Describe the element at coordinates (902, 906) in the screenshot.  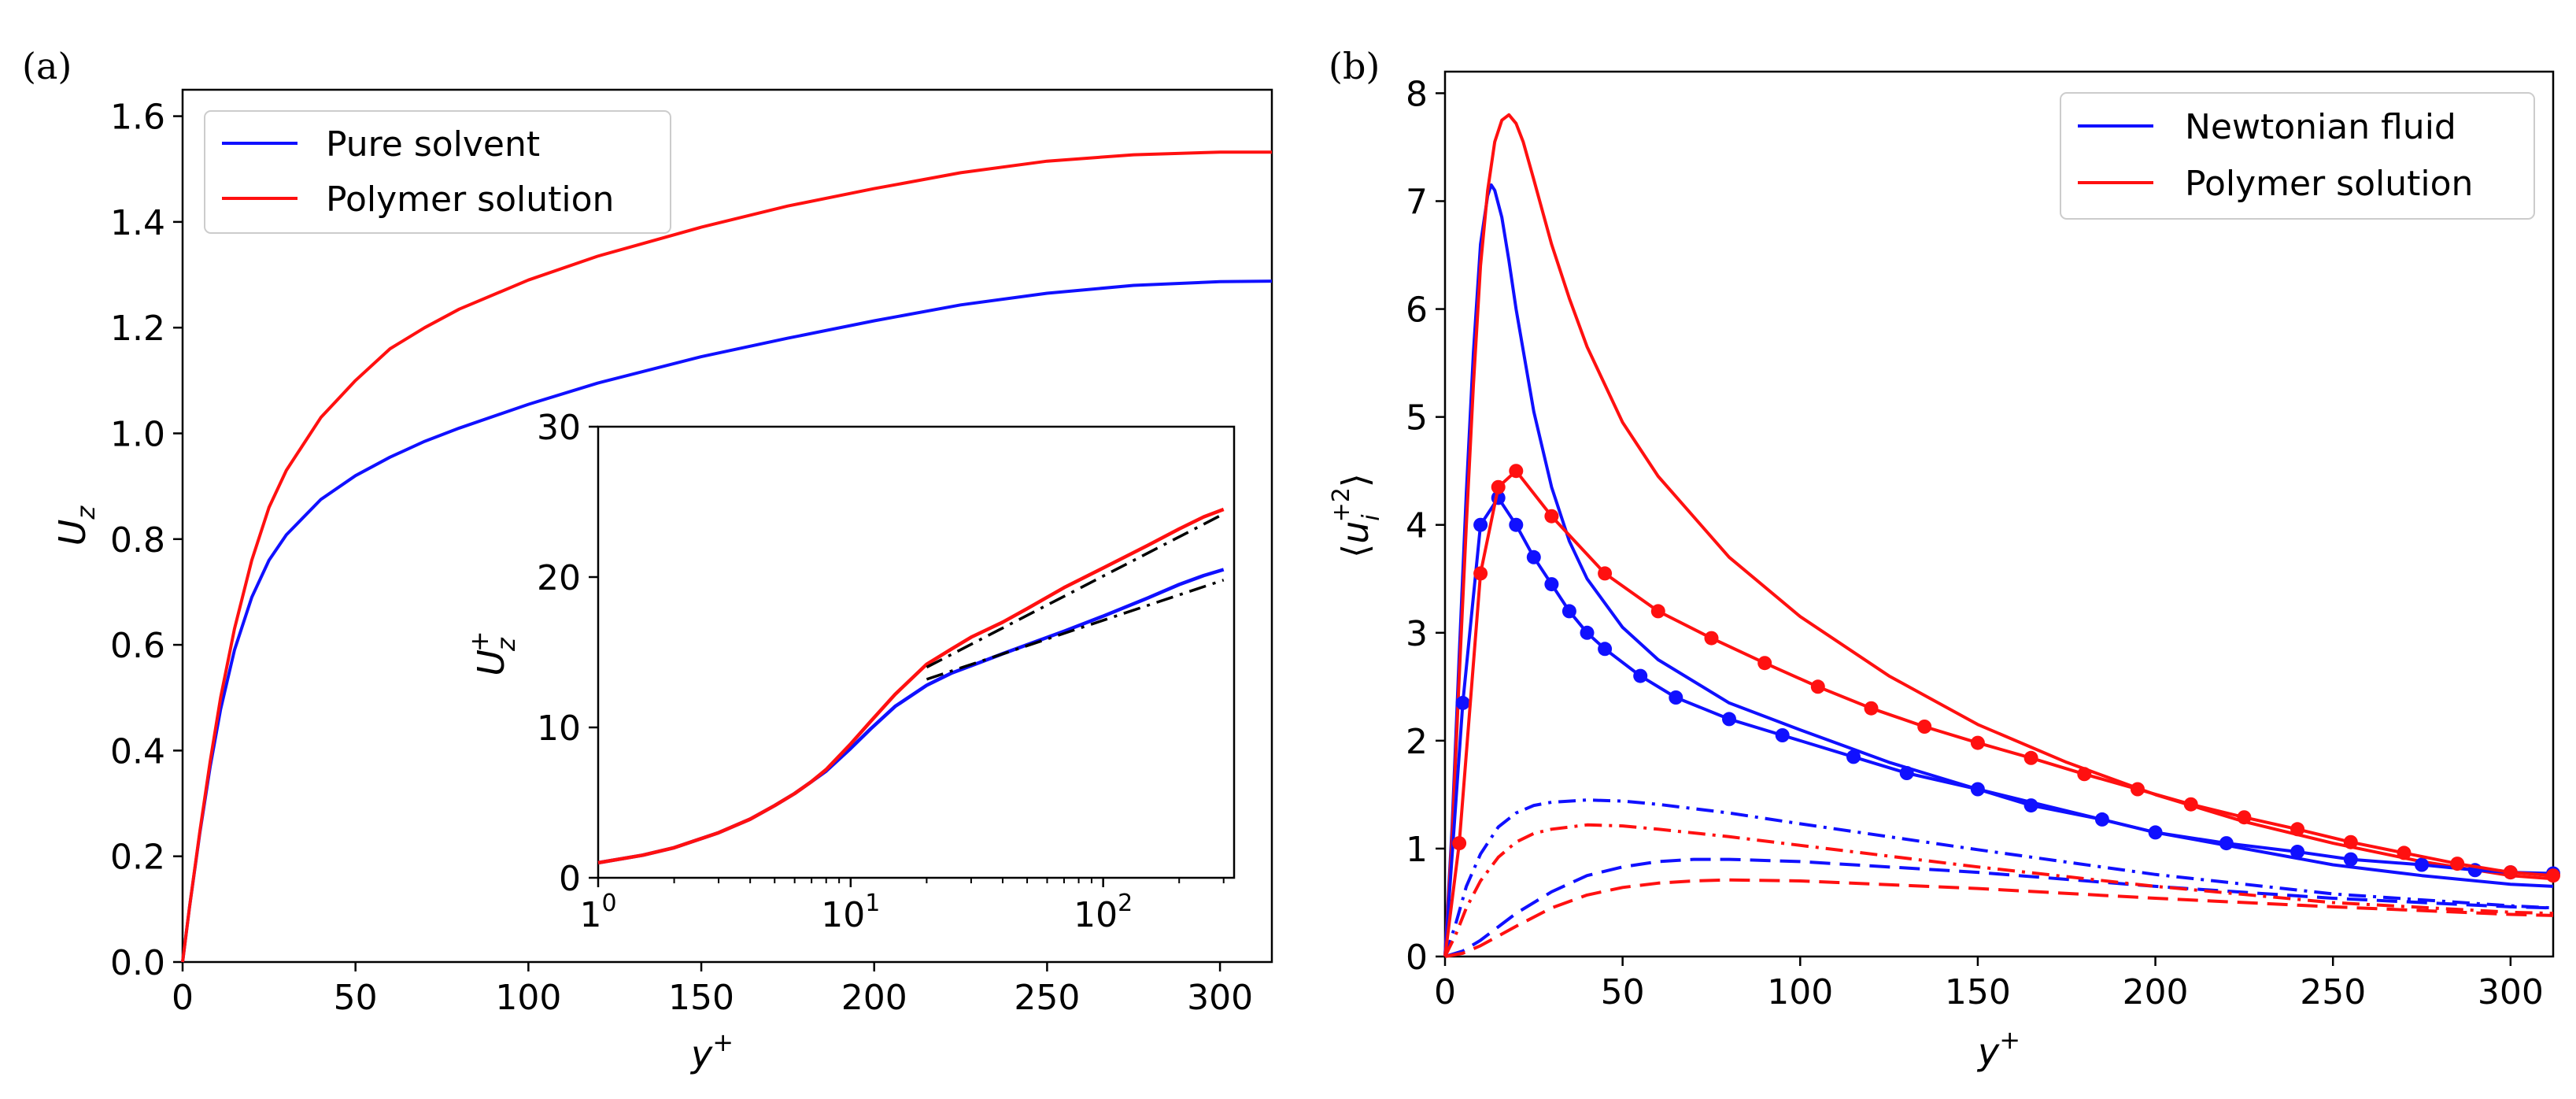
I see `inset-x-axis: 10 10¹ 10²` at that location.